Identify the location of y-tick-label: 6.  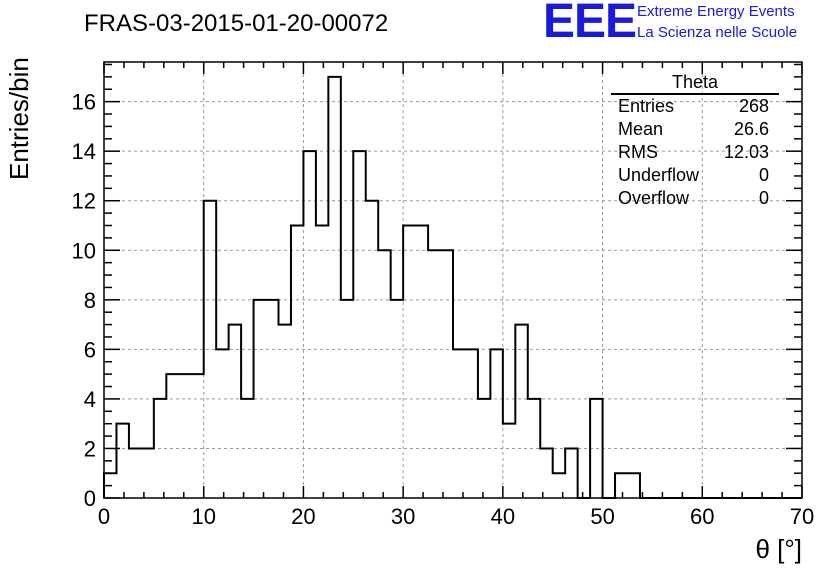
(90, 349).